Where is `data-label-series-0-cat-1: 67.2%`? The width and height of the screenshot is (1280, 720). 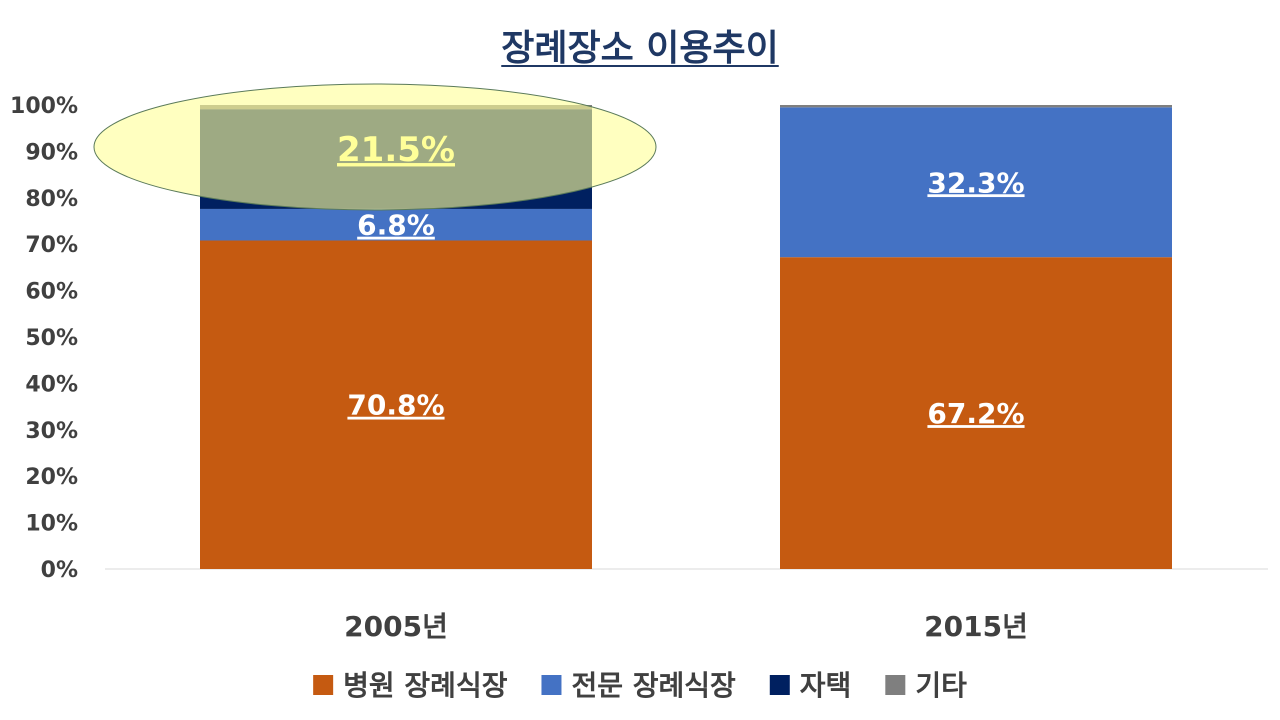 data-label-series-0-cat-1: 67.2% is located at coordinates (975, 413).